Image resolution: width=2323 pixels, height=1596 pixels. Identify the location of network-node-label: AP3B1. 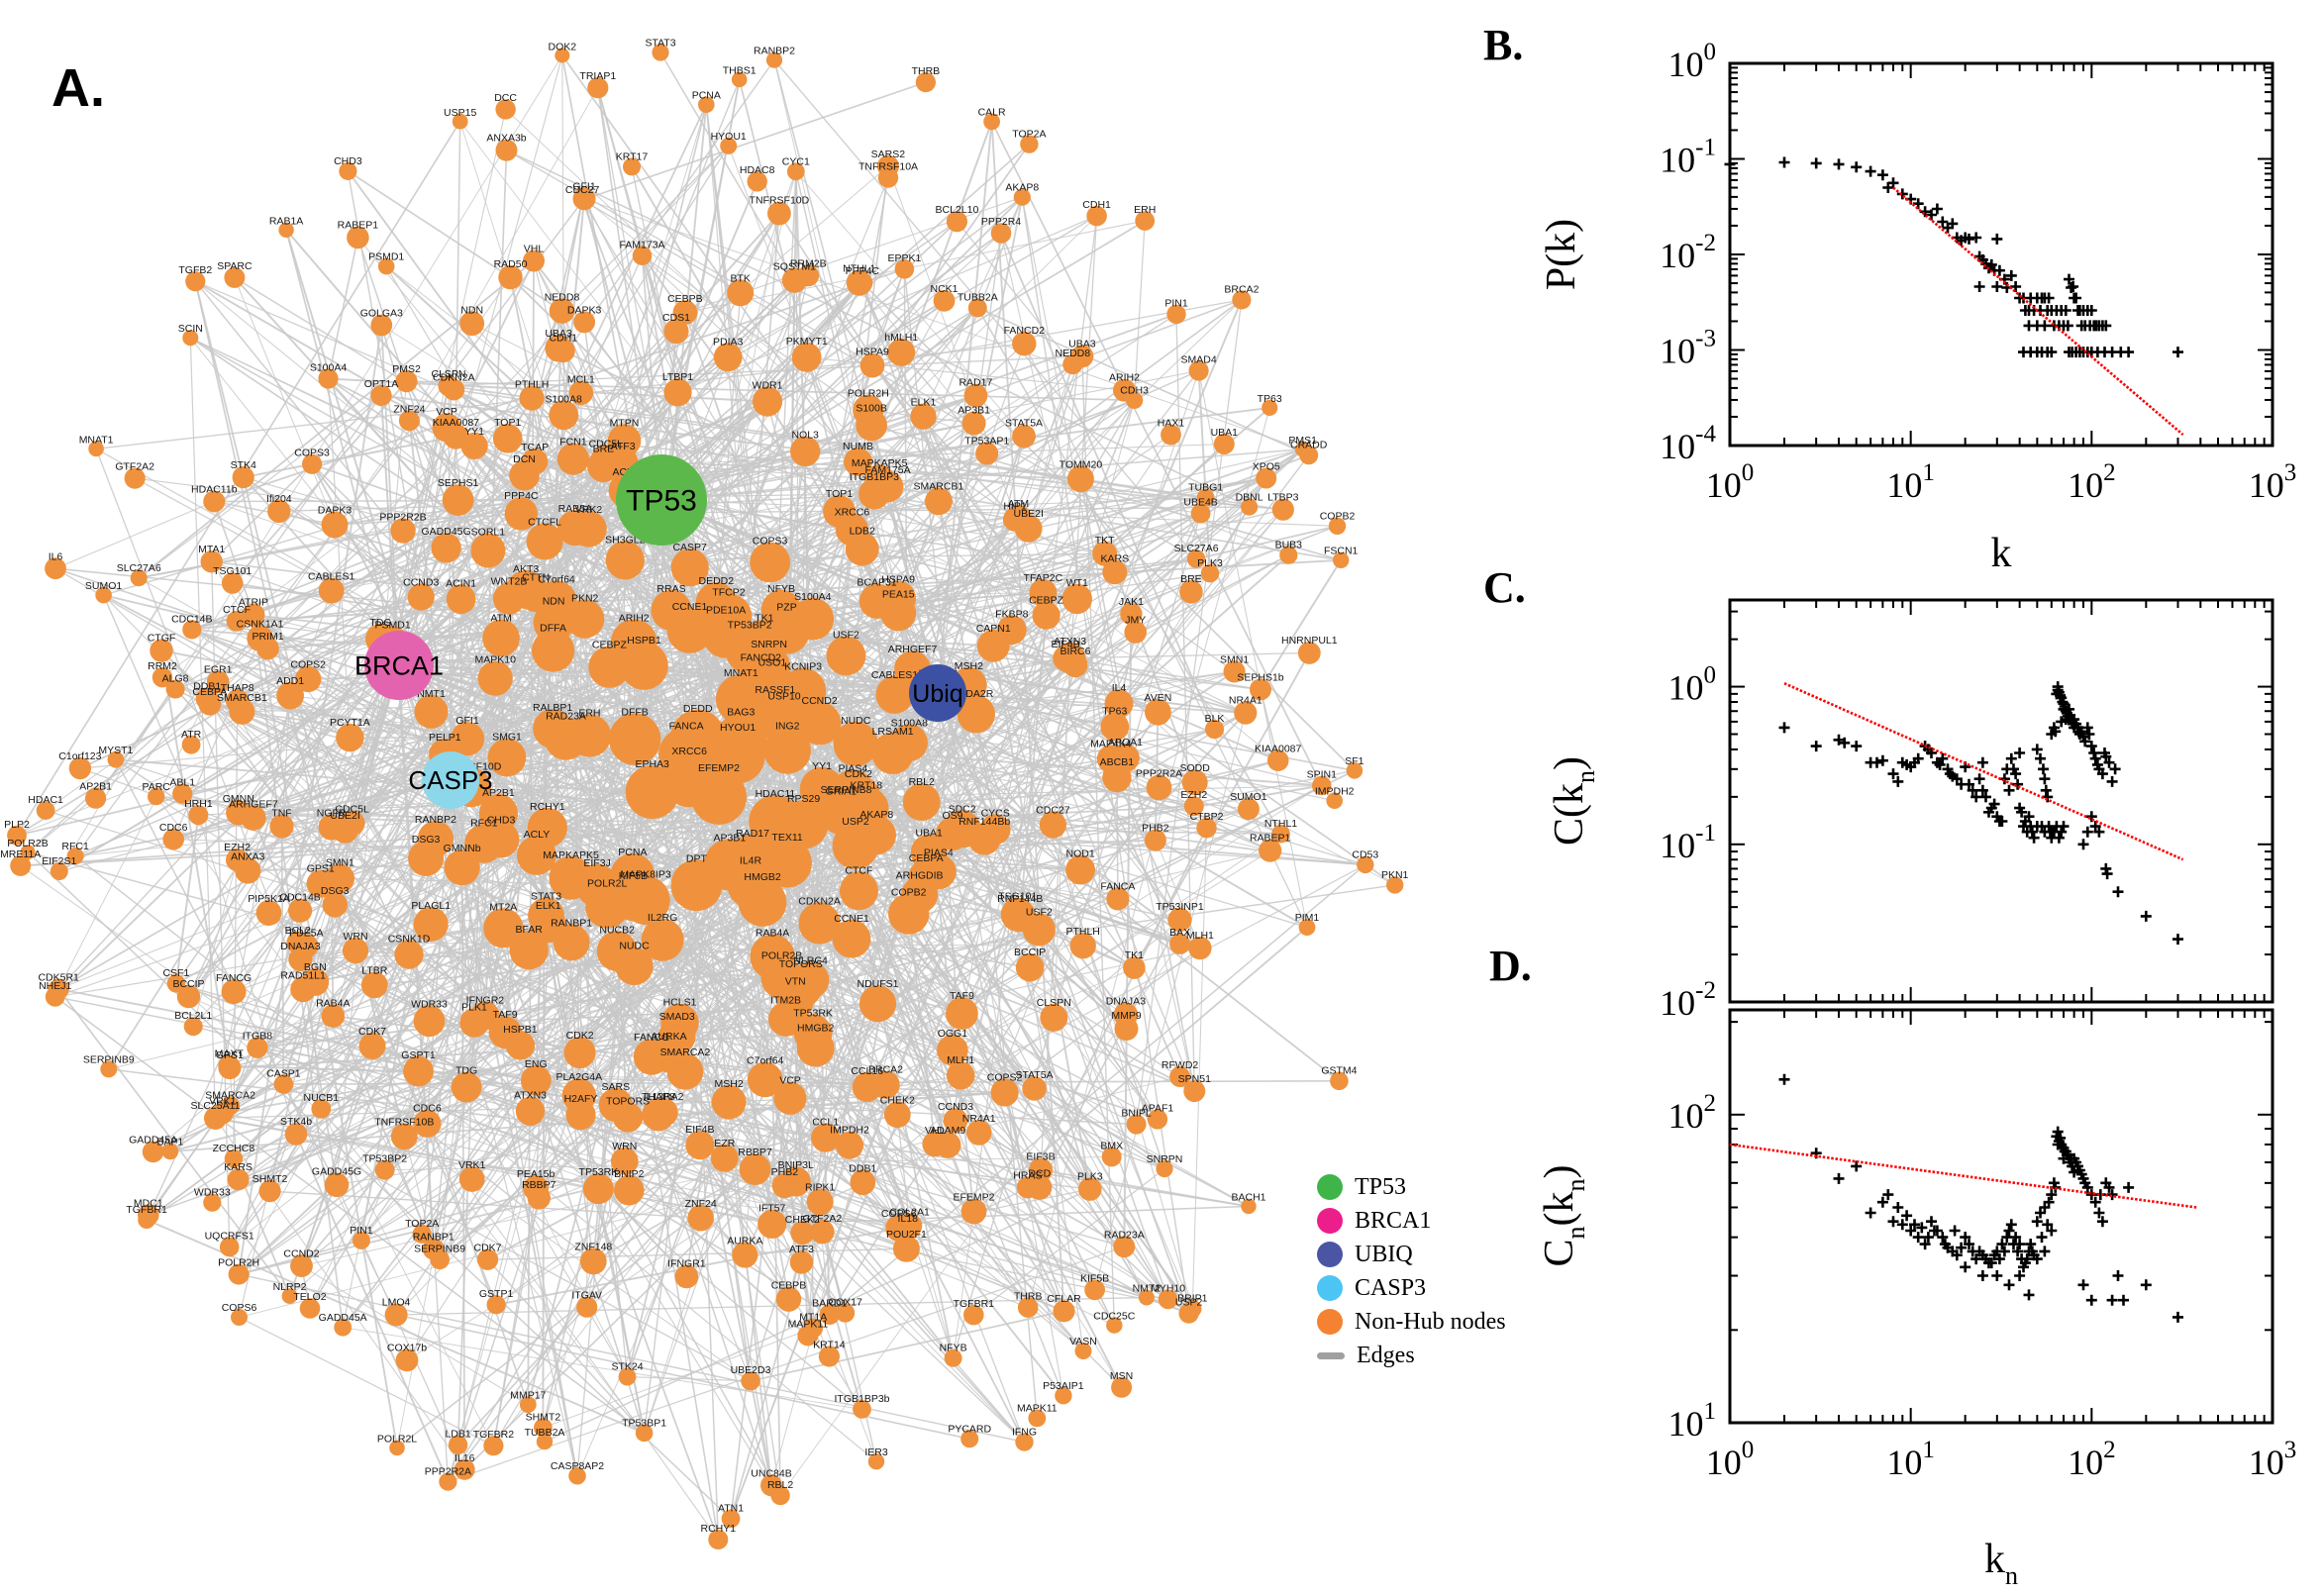
(730, 838).